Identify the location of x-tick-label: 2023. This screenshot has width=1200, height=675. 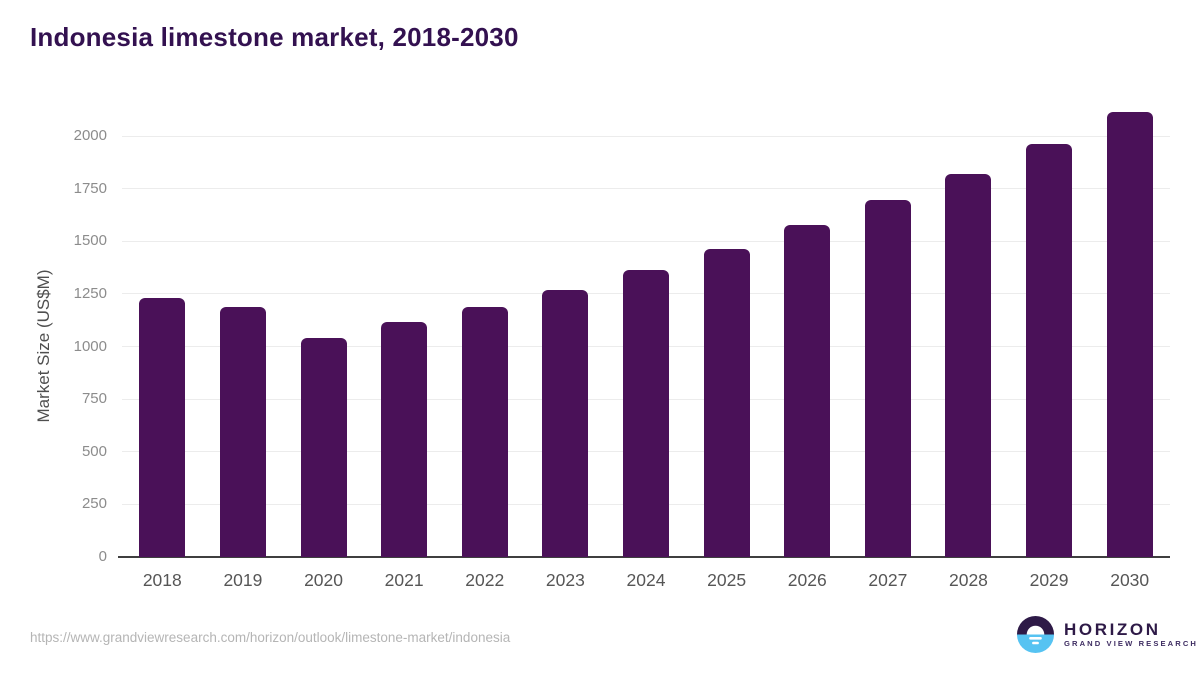
(565, 580).